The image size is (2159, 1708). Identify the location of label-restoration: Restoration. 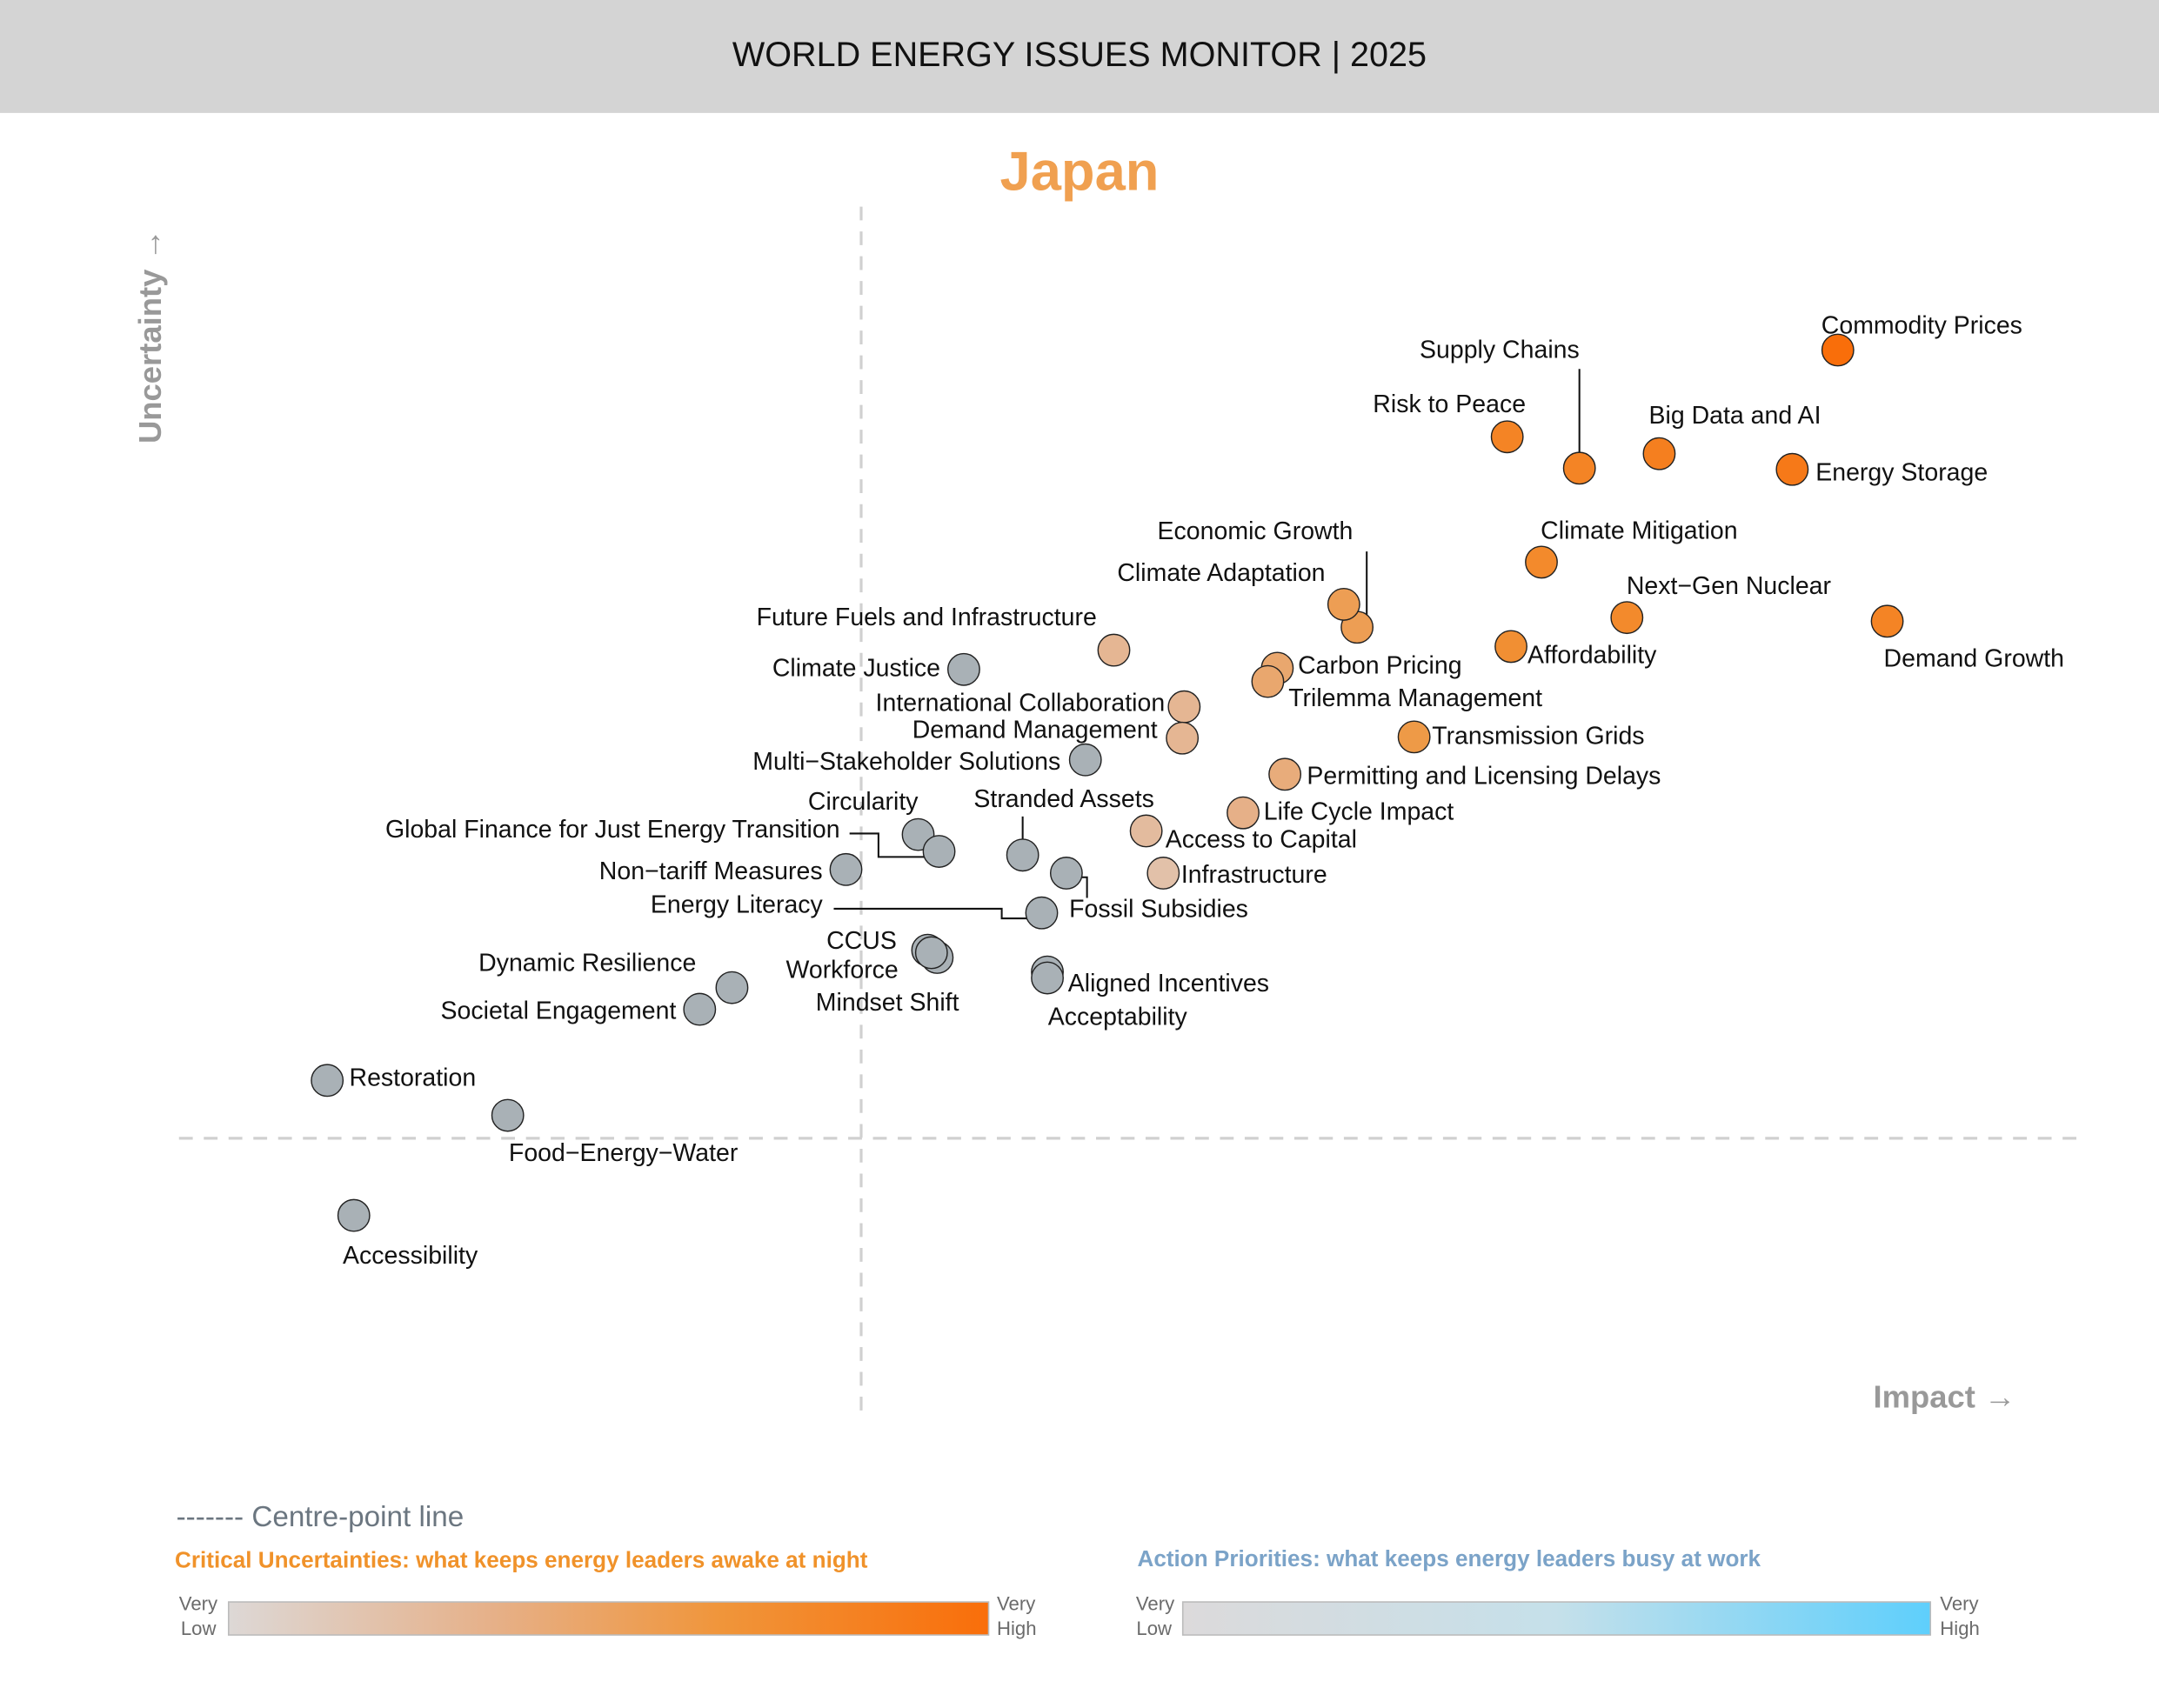
(412, 1078).